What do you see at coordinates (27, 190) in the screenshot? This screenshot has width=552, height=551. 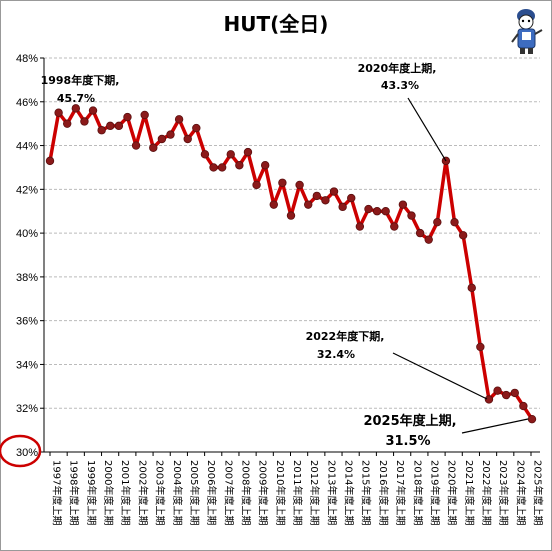 I see `y-tick-label: 42%` at bounding box center [27, 190].